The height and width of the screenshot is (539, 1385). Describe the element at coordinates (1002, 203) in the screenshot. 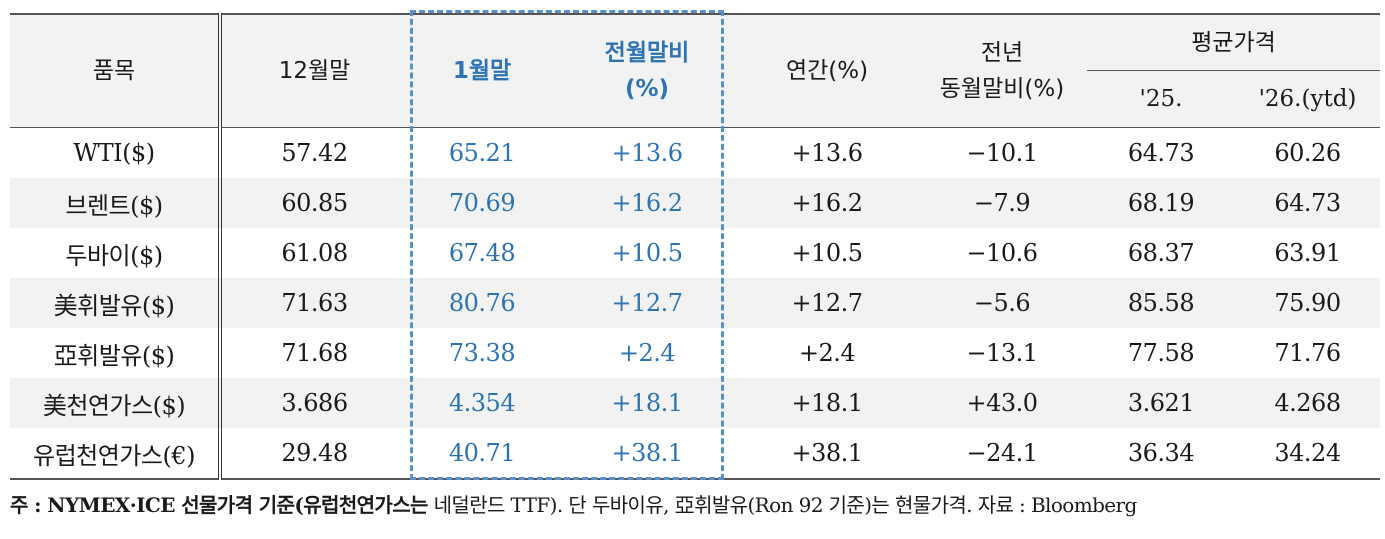

I see `cell-yoy: −7.9` at that location.